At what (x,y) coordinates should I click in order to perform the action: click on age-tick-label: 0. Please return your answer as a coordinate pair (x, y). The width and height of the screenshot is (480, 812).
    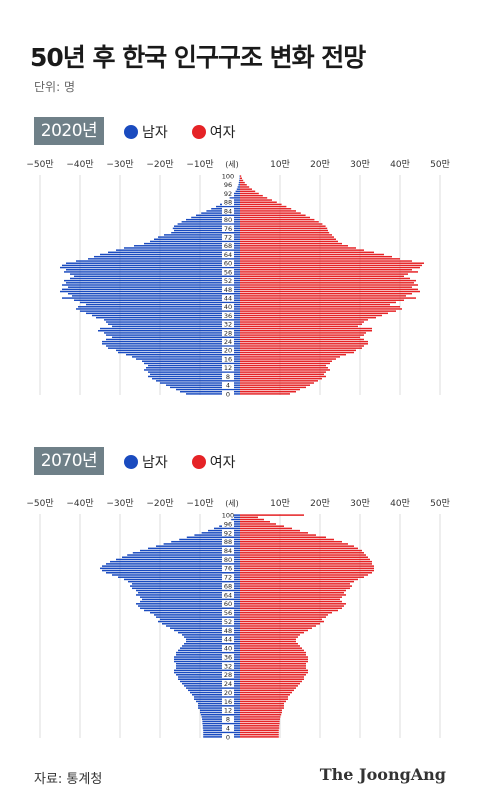
    Looking at the image, I should click on (228, 737).